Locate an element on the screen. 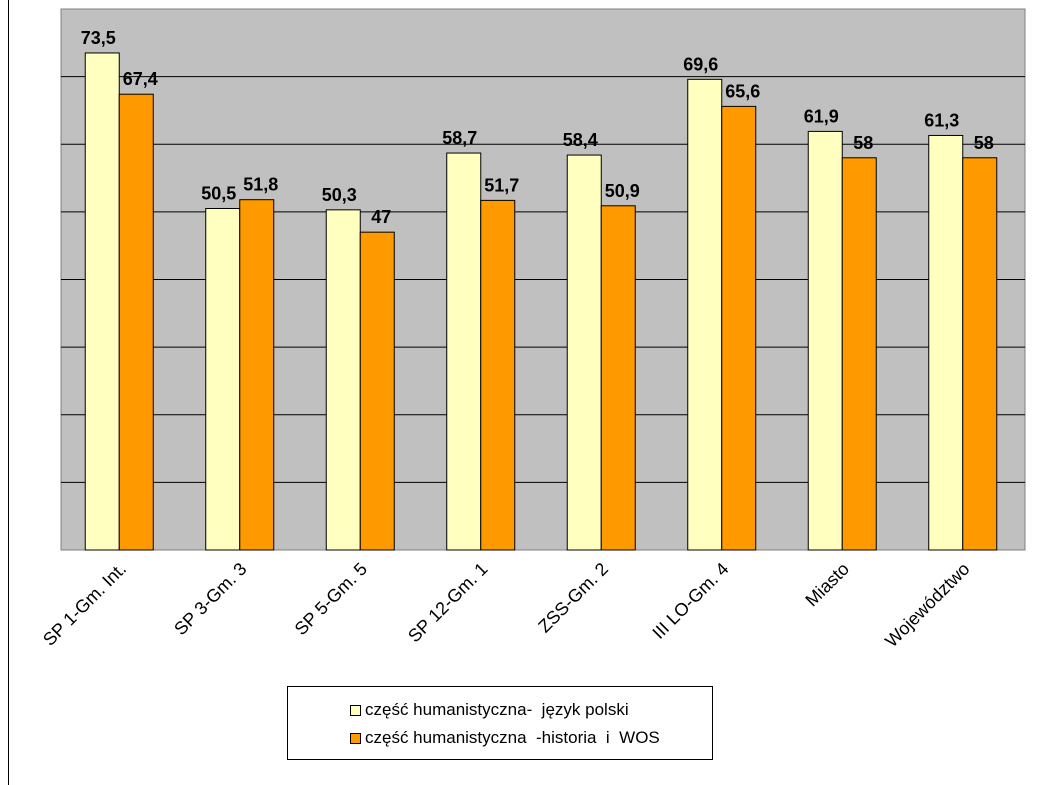 Image resolution: width=1064 pixels, height=785 pixels. data-label-history-6: 58 is located at coordinates (863, 143).